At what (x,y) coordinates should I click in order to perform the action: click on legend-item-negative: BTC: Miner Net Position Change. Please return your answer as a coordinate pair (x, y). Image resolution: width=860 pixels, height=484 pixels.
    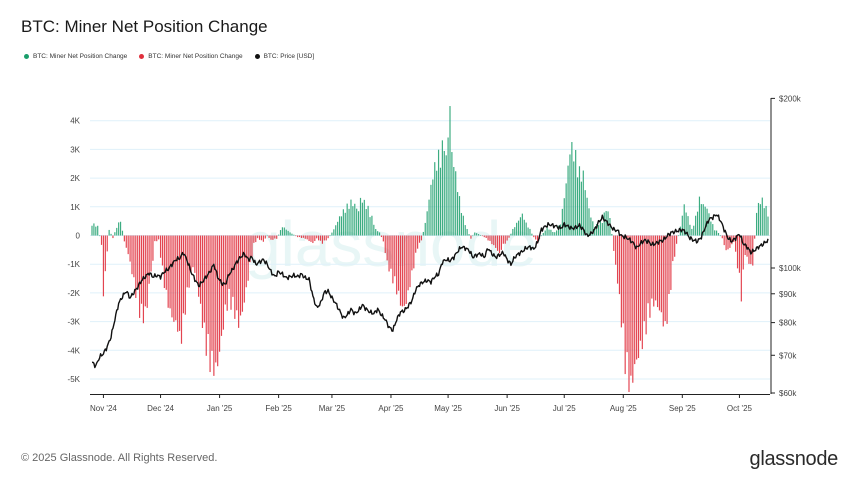
    Looking at the image, I should click on (191, 56).